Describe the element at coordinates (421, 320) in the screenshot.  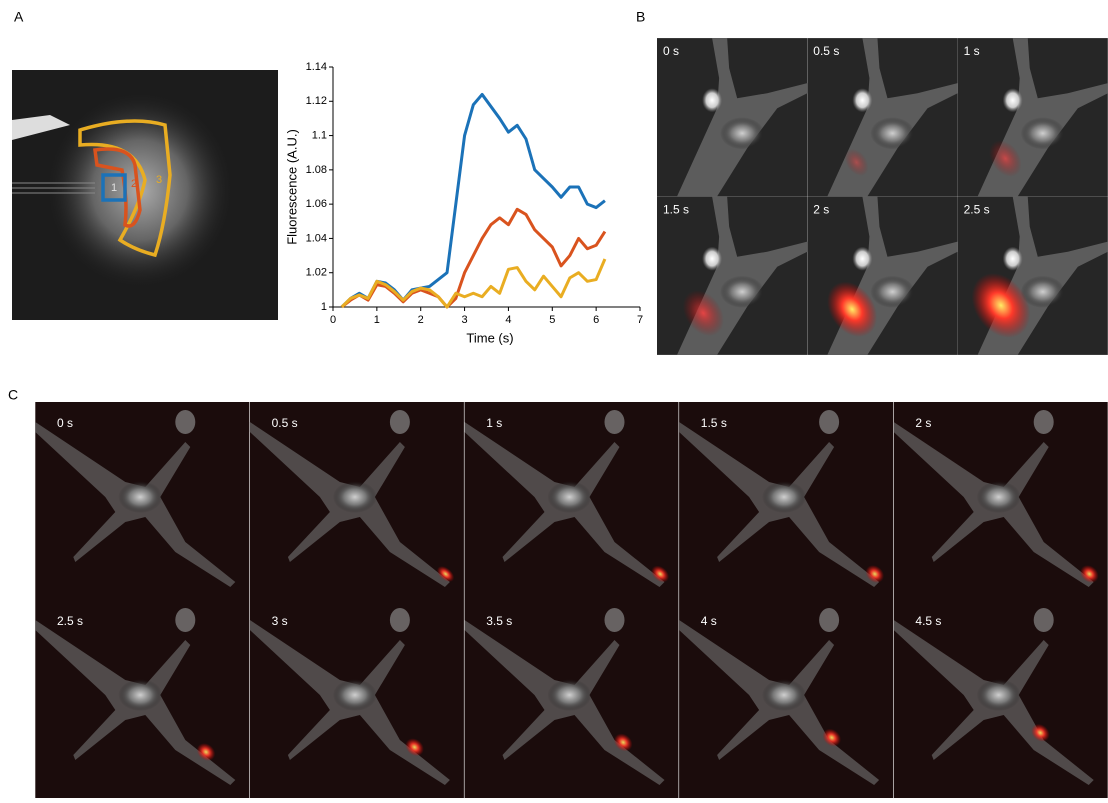
I see `x-tick-label: 2` at that location.